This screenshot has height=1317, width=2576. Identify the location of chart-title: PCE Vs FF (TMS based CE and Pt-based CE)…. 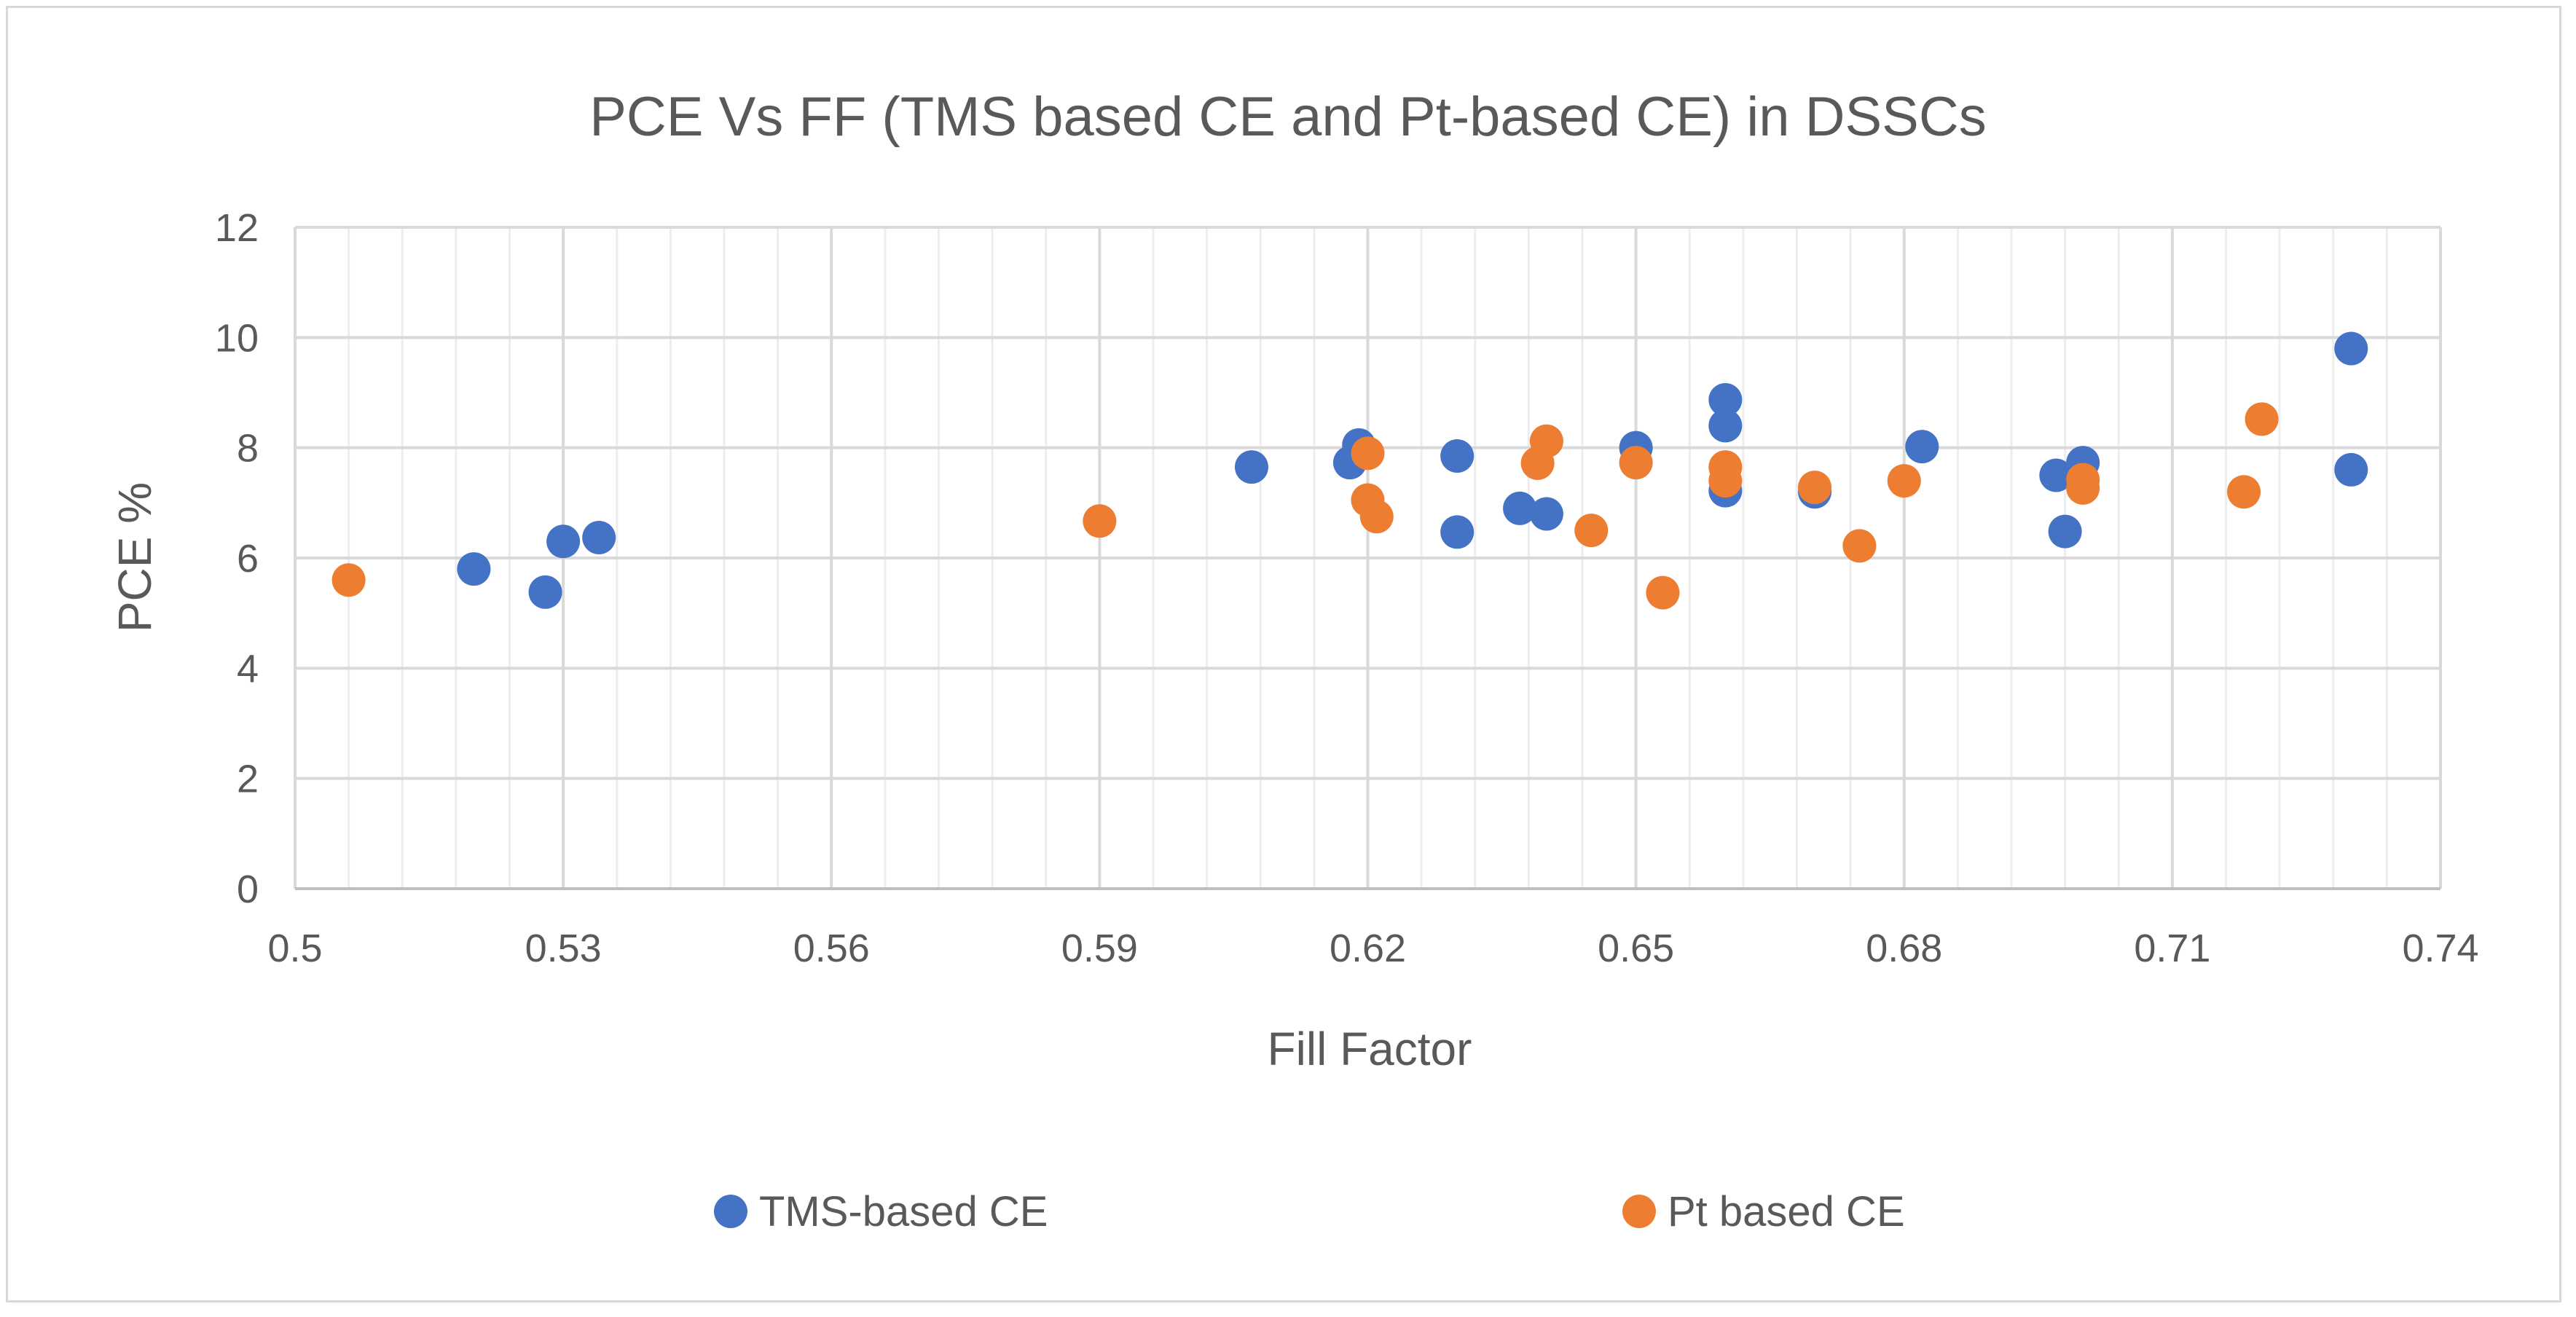
(1288, 117).